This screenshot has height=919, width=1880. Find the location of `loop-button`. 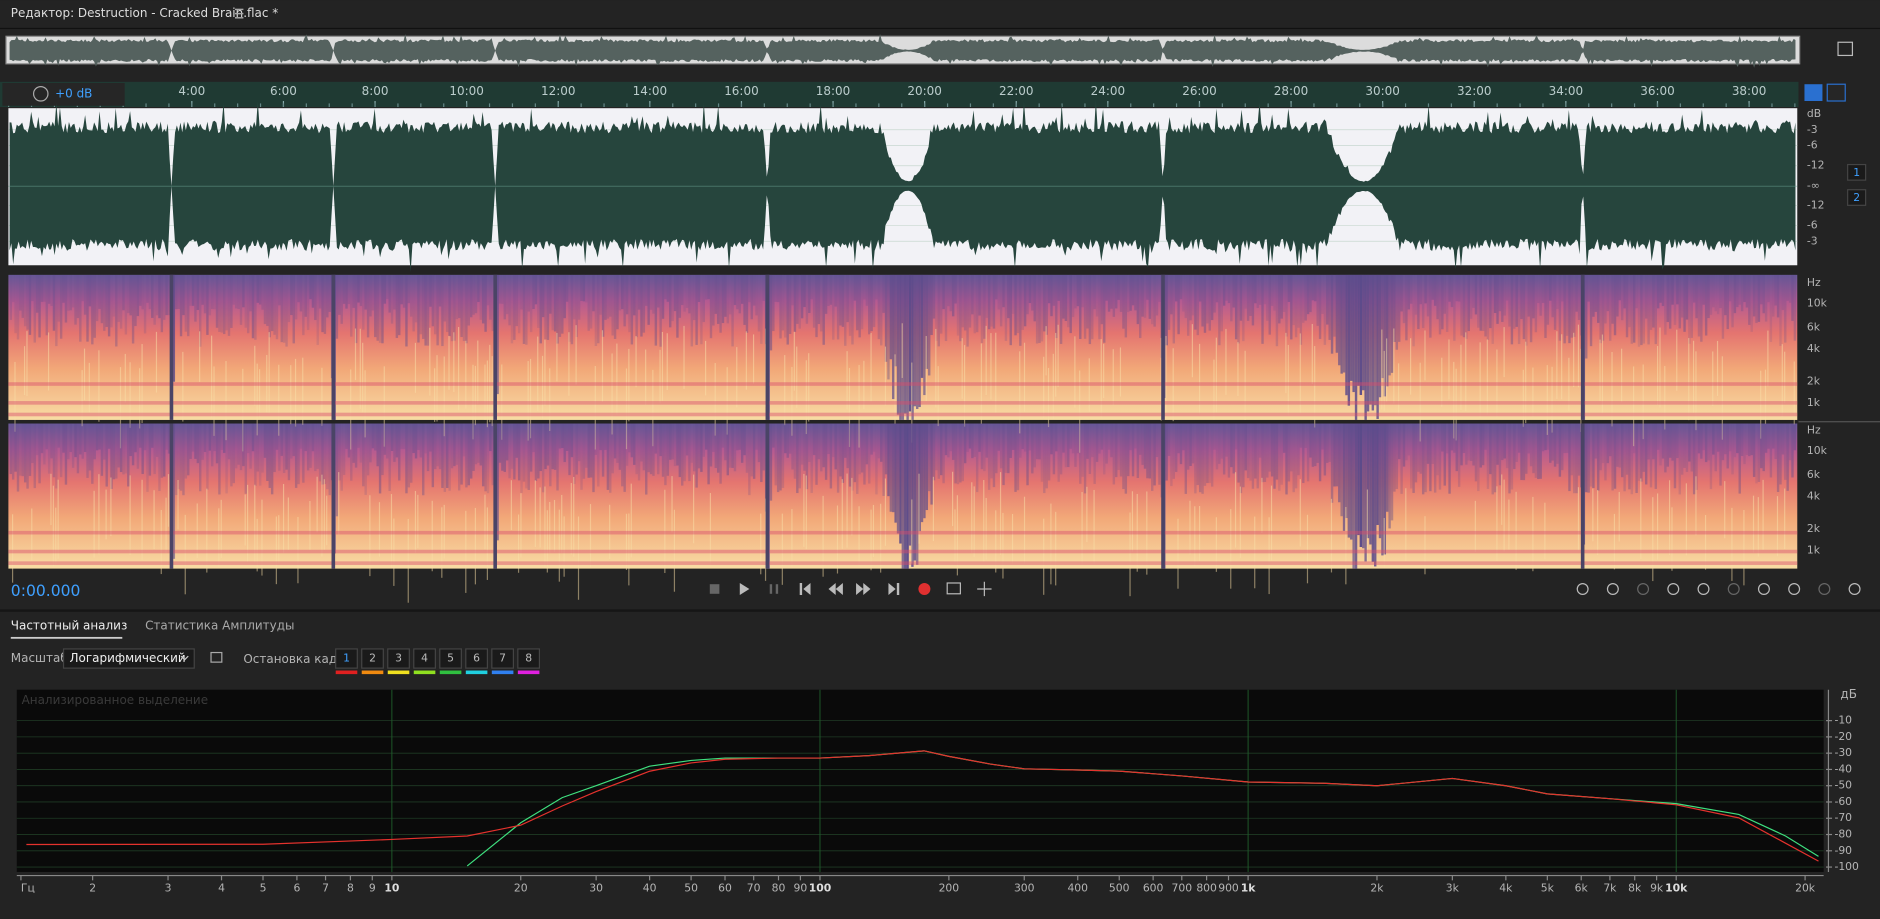

loop-button is located at coordinates (953, 588).